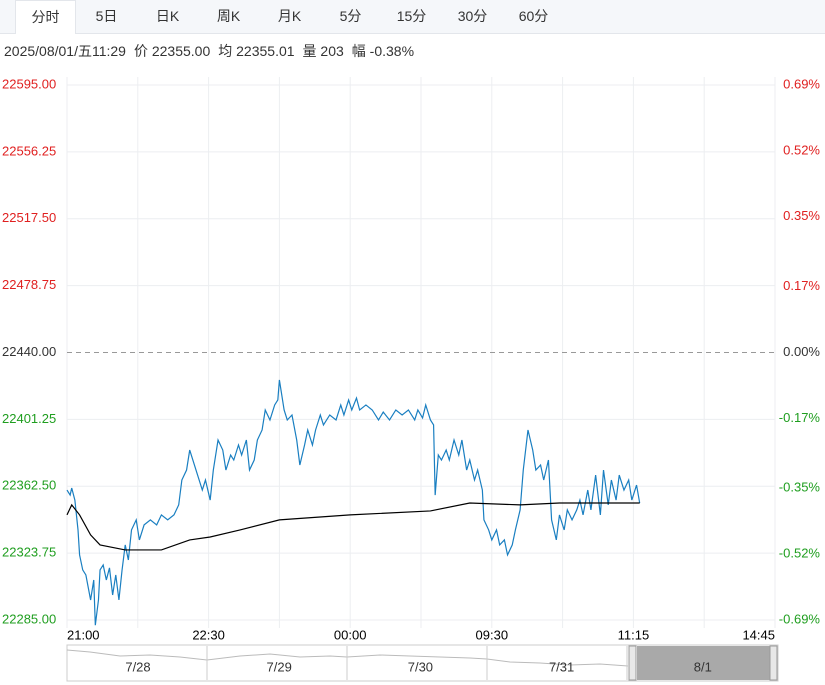 Image resolution: width=825 pixels, height=685 pixels. What do you see at coordinates (167, 16) in the screenshot?
I see `tab: 日K` at bounding box center [167, 16].